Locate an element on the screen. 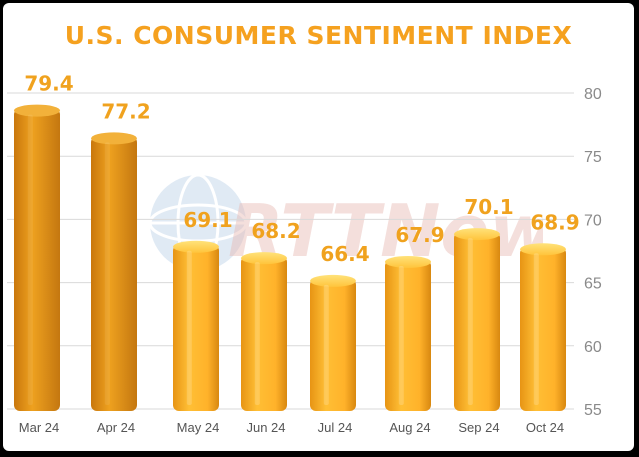 Image resolution: width=639 pixels, height=457 pixels. value-label: 69.1 is located at coordinates (207, 220).